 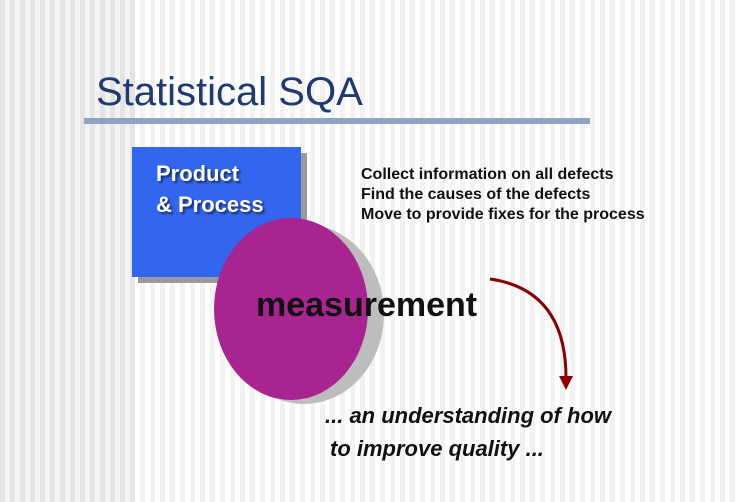 I want to click on measurement-ellipse, so click(x=291, y=309).